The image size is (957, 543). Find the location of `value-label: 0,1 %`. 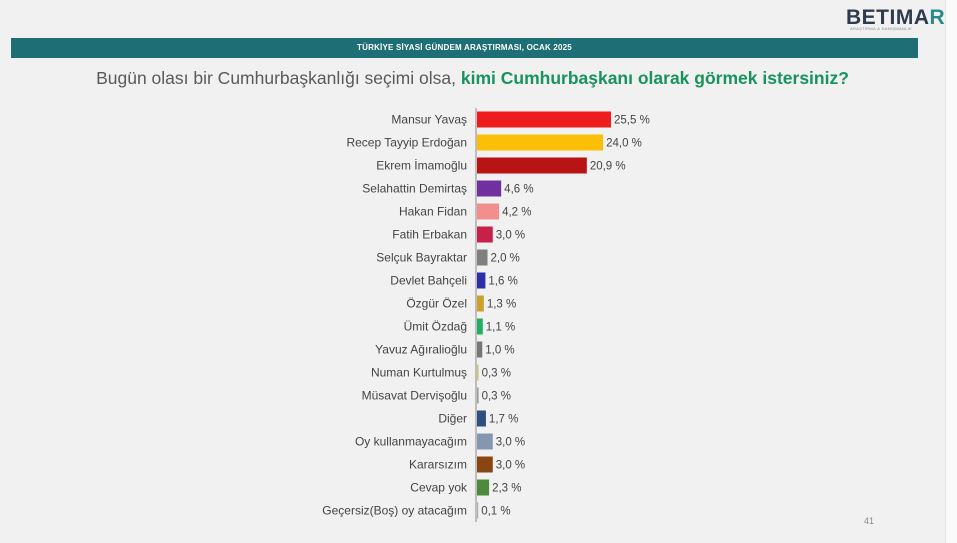

value-label: 0,1 % is located at coordinates (495, 512).